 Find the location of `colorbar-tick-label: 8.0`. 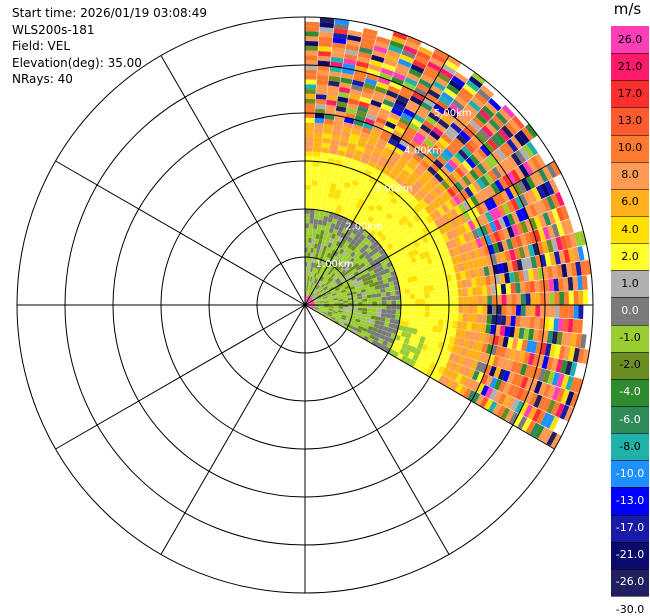

colorbar-tick-label: 8.0 is located at coordinates (630, 175).